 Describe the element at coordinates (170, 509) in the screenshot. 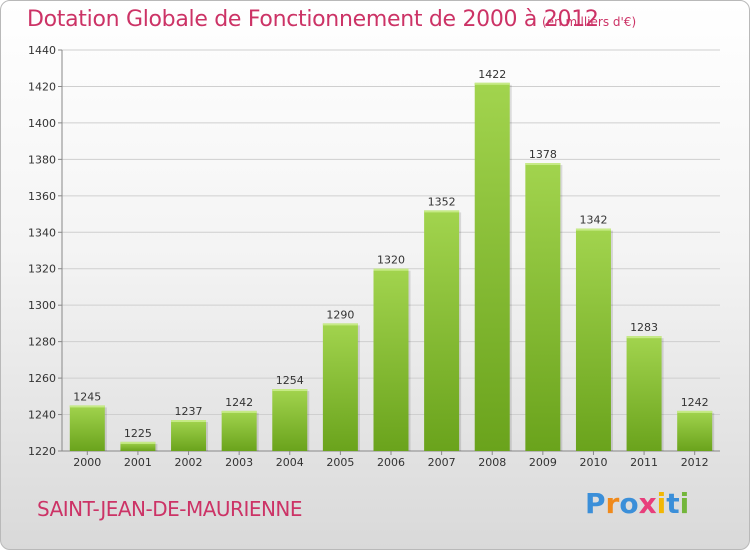

I see `city-name: SAINT-JEAN-DE-MAURIENNE` at that location.